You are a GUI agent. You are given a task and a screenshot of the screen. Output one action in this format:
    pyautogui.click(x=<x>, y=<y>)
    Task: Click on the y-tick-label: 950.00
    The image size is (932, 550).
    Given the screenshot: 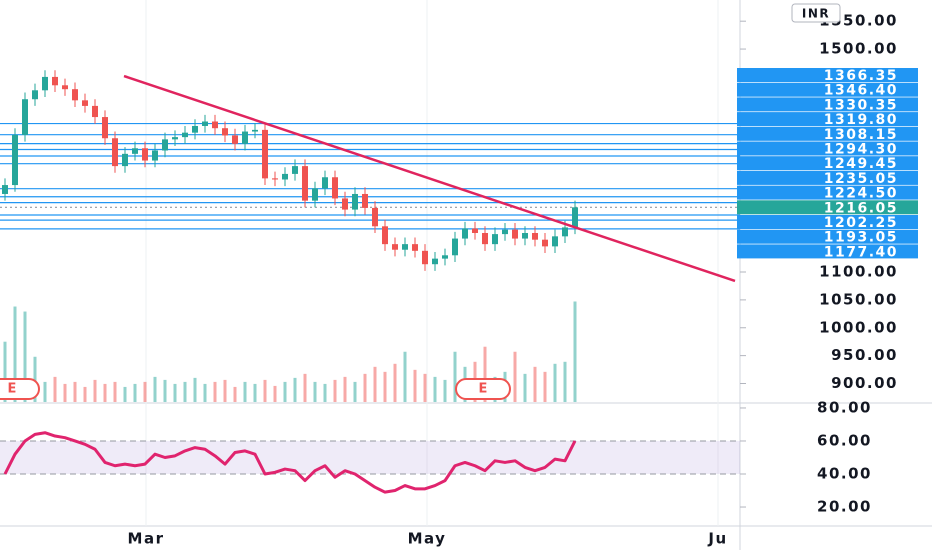 What is the action you would take?
    pyautogui.click(x=864, y=355)
    